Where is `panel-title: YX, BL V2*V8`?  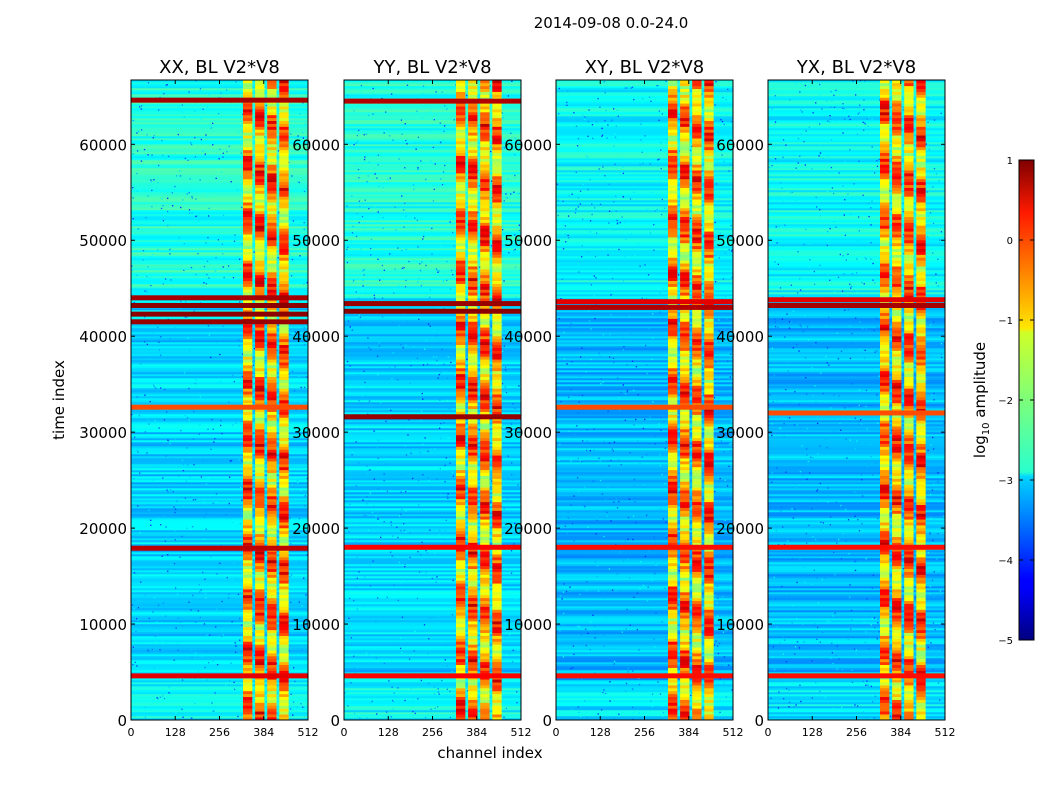 panel-title: YX, BL V2*V8 is located at coordinates (856, 67).